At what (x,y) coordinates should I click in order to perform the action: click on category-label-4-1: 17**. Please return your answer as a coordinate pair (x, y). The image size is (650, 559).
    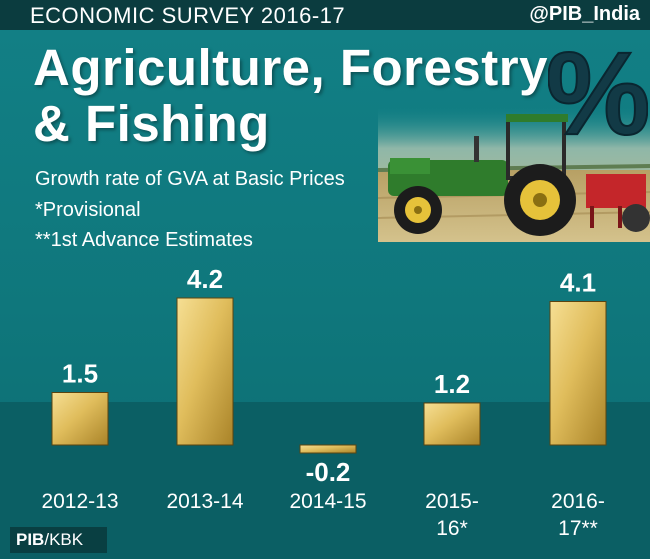
    Looking at the image, I should click on (578, 528).